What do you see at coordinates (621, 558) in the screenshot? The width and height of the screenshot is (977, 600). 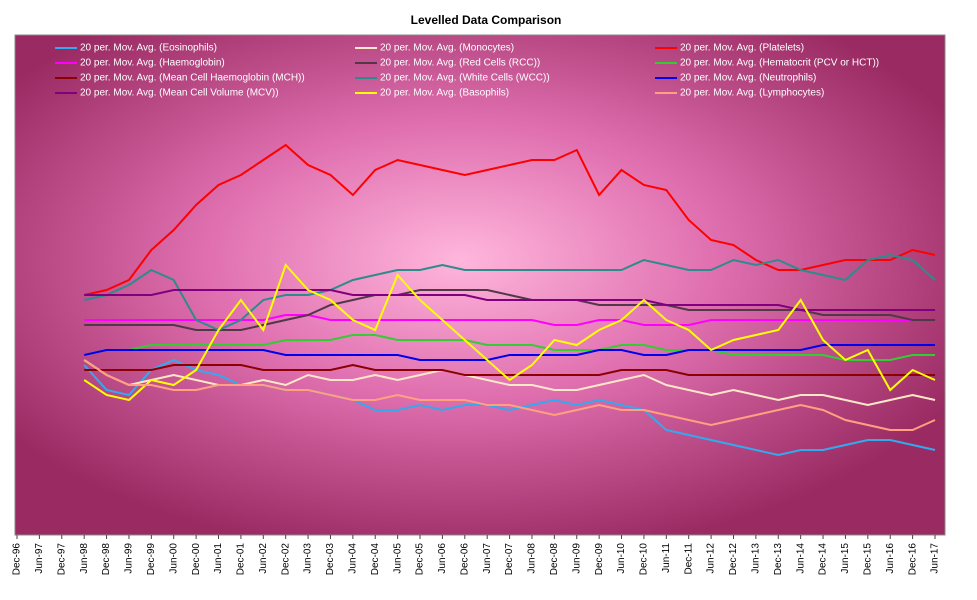 I see `x-tick-label: Jun-10` at bounding box center [621, 558].